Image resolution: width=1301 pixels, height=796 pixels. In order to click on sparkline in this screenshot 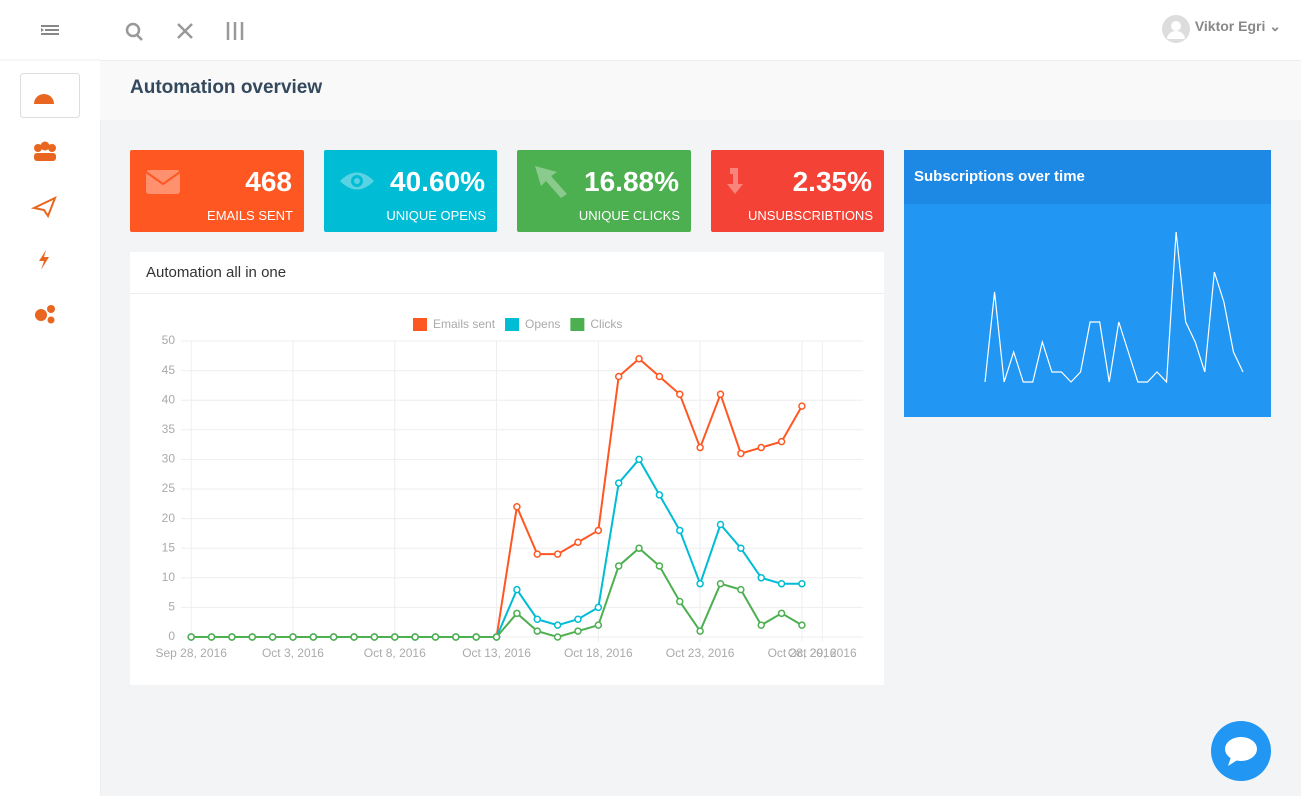, I will do `click(1114, 307)`.